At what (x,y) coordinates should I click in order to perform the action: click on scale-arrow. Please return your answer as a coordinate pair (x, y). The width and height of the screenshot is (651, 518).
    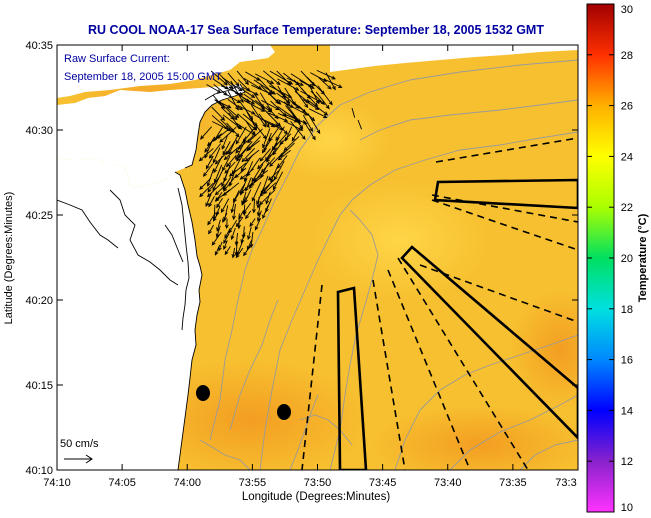
    Looking at the image, I should click on (78, 459).